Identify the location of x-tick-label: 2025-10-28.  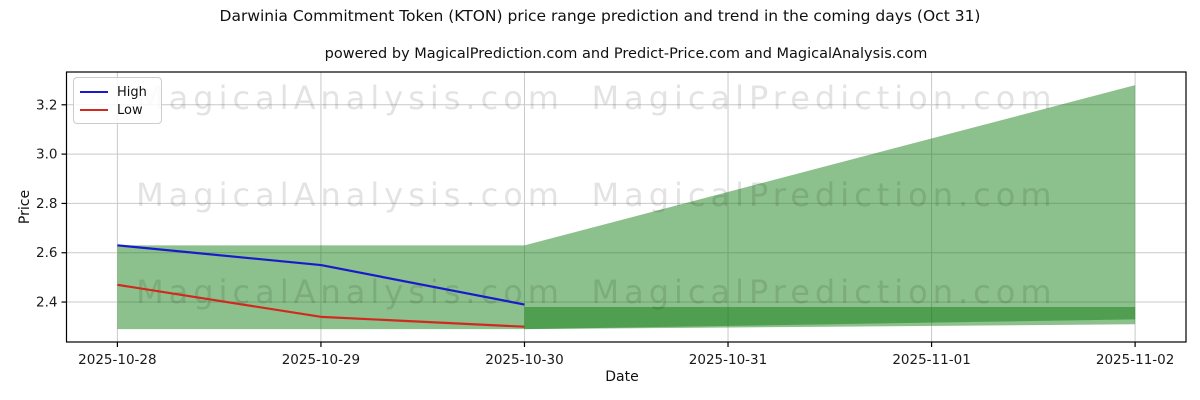
(117, 360).